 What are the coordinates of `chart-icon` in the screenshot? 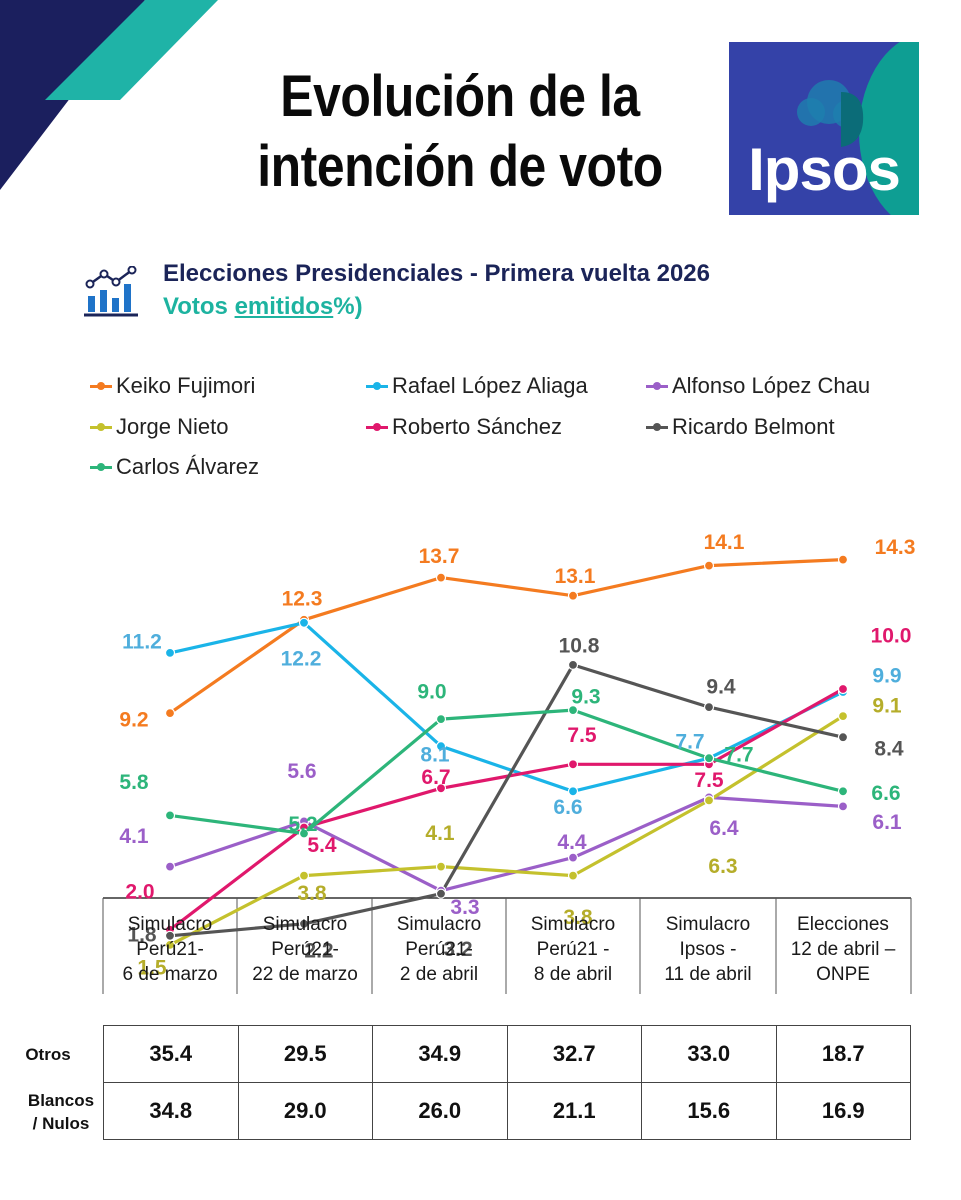 It's located at (111, 291).